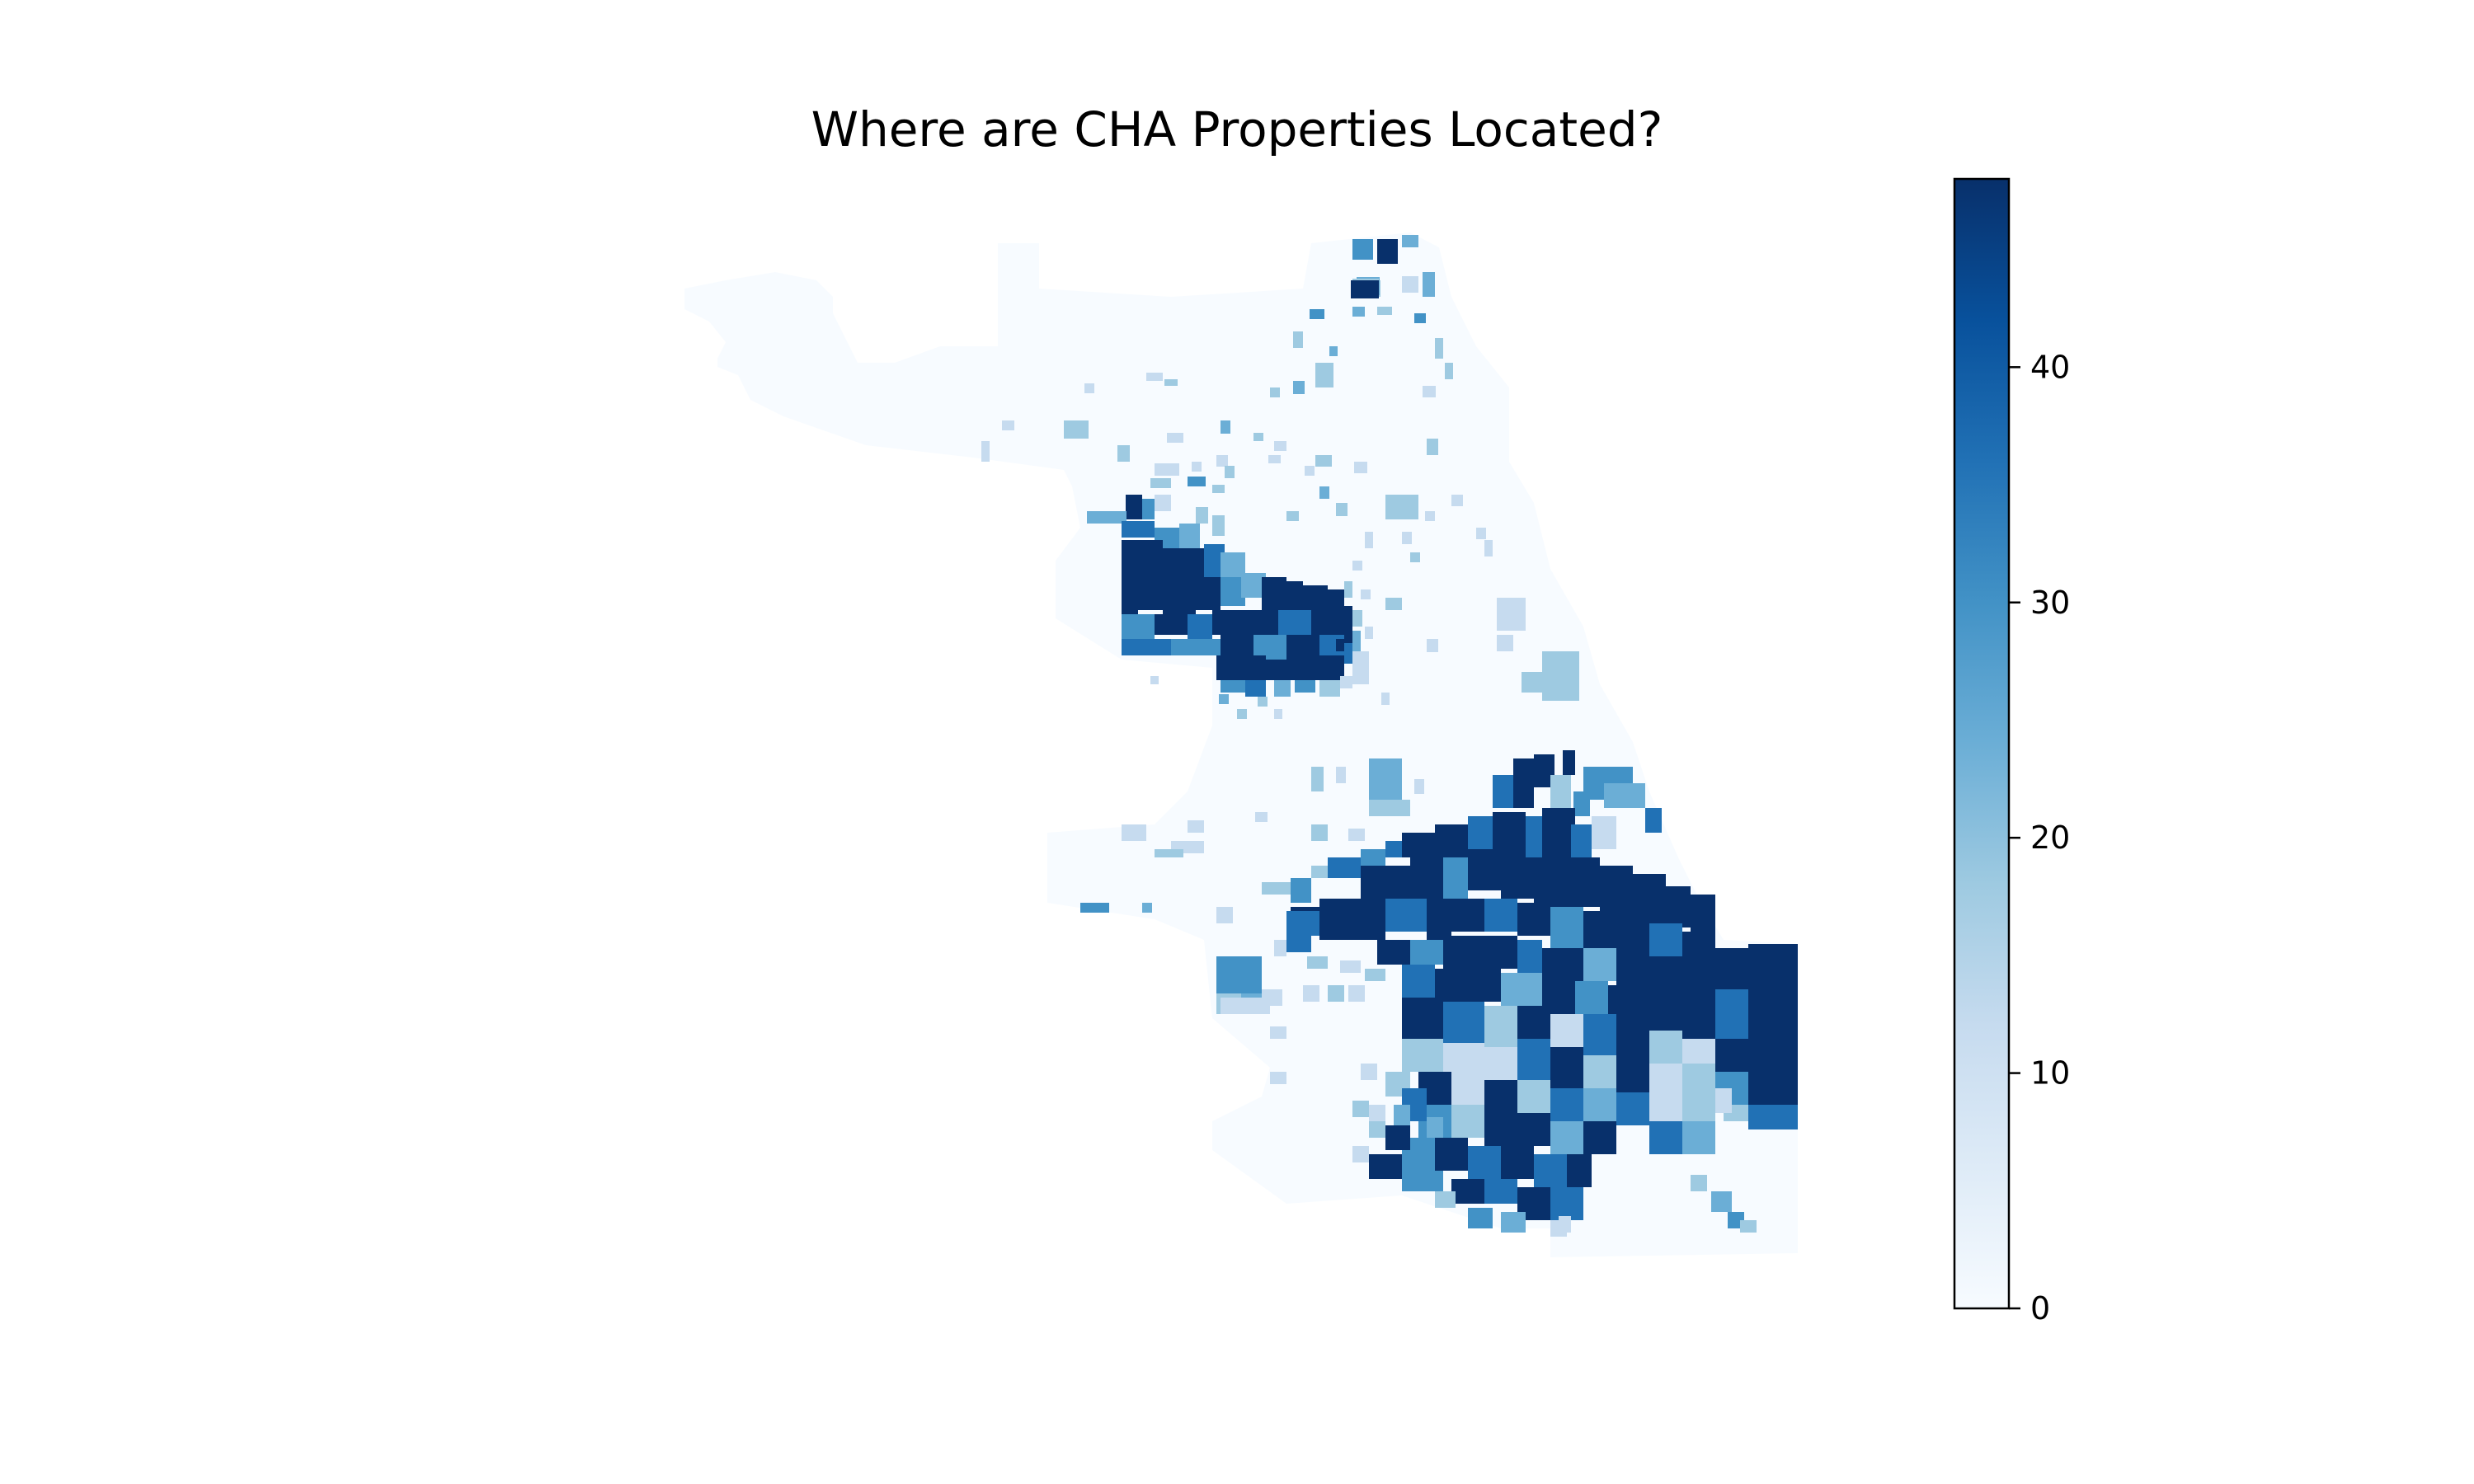 This screenshot has width=2474, height=1484. I want to click on map-title: Where are CHA Properties Located?, so click(1237, 129).